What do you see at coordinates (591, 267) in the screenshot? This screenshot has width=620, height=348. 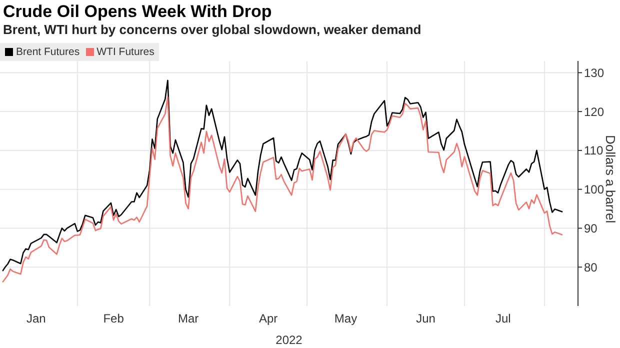 I see `y-tick-label: 80` at bounding box center [591, 267].